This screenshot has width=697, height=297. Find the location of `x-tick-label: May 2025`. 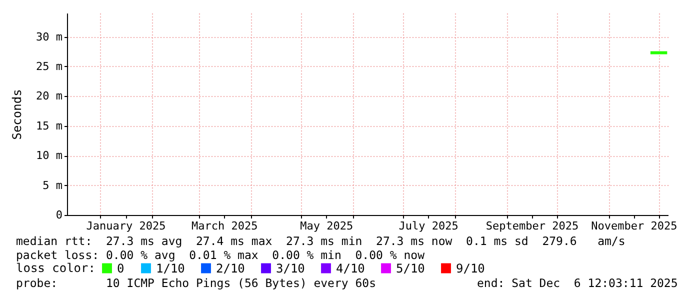

x-tick-label: May 2025 is located at coordinates (327, 226).